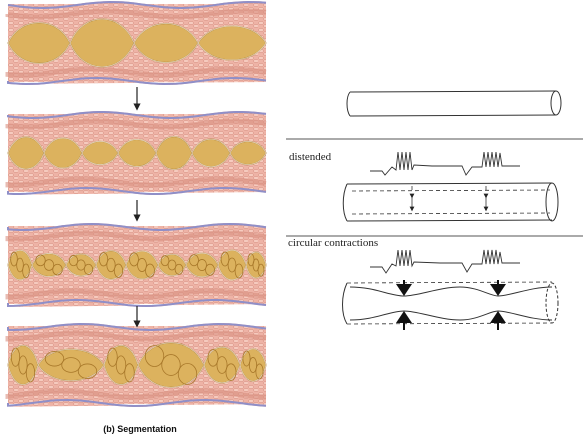  What do you see at coordinates (333, 243) in the screenshot?
I see `circular-contractions-label: circular contractions` at bounding box center [333, 243].